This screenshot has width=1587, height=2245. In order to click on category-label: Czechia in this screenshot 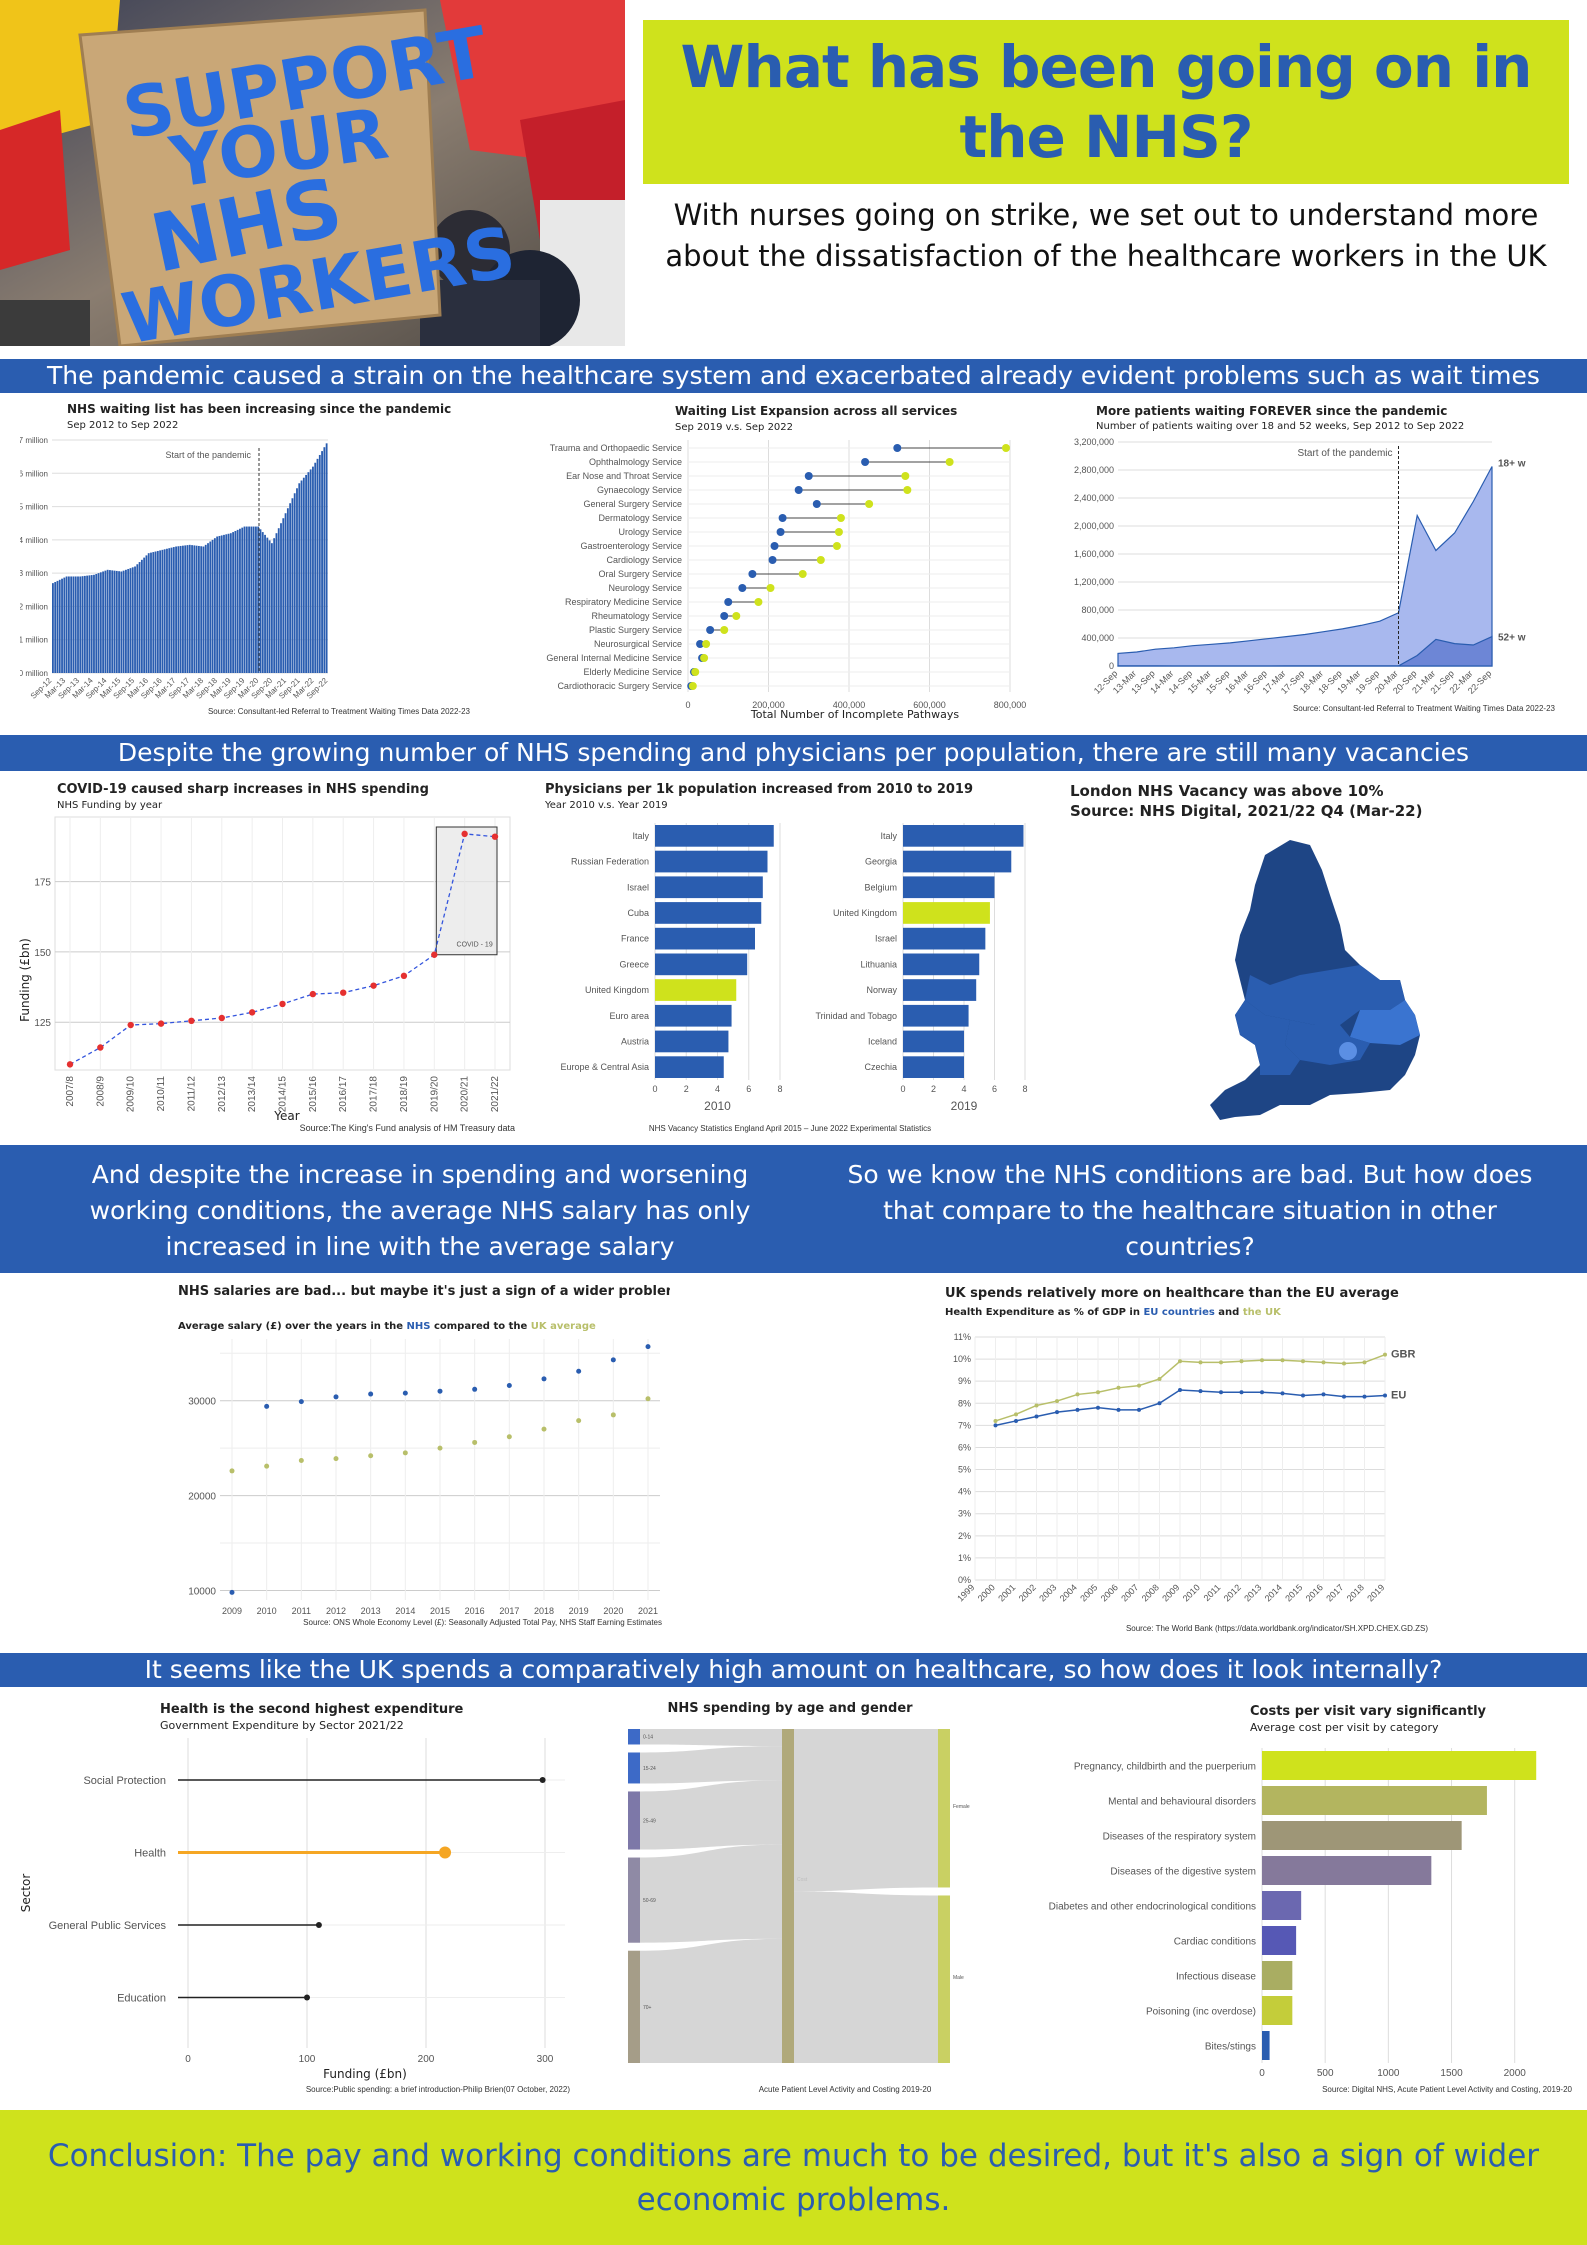, I will do `click(880, 1067)`.